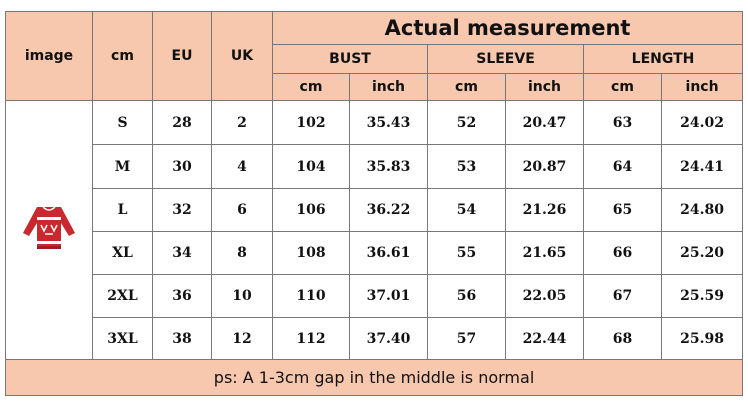  I want to click on data-cell: 64, so click(622, 166).